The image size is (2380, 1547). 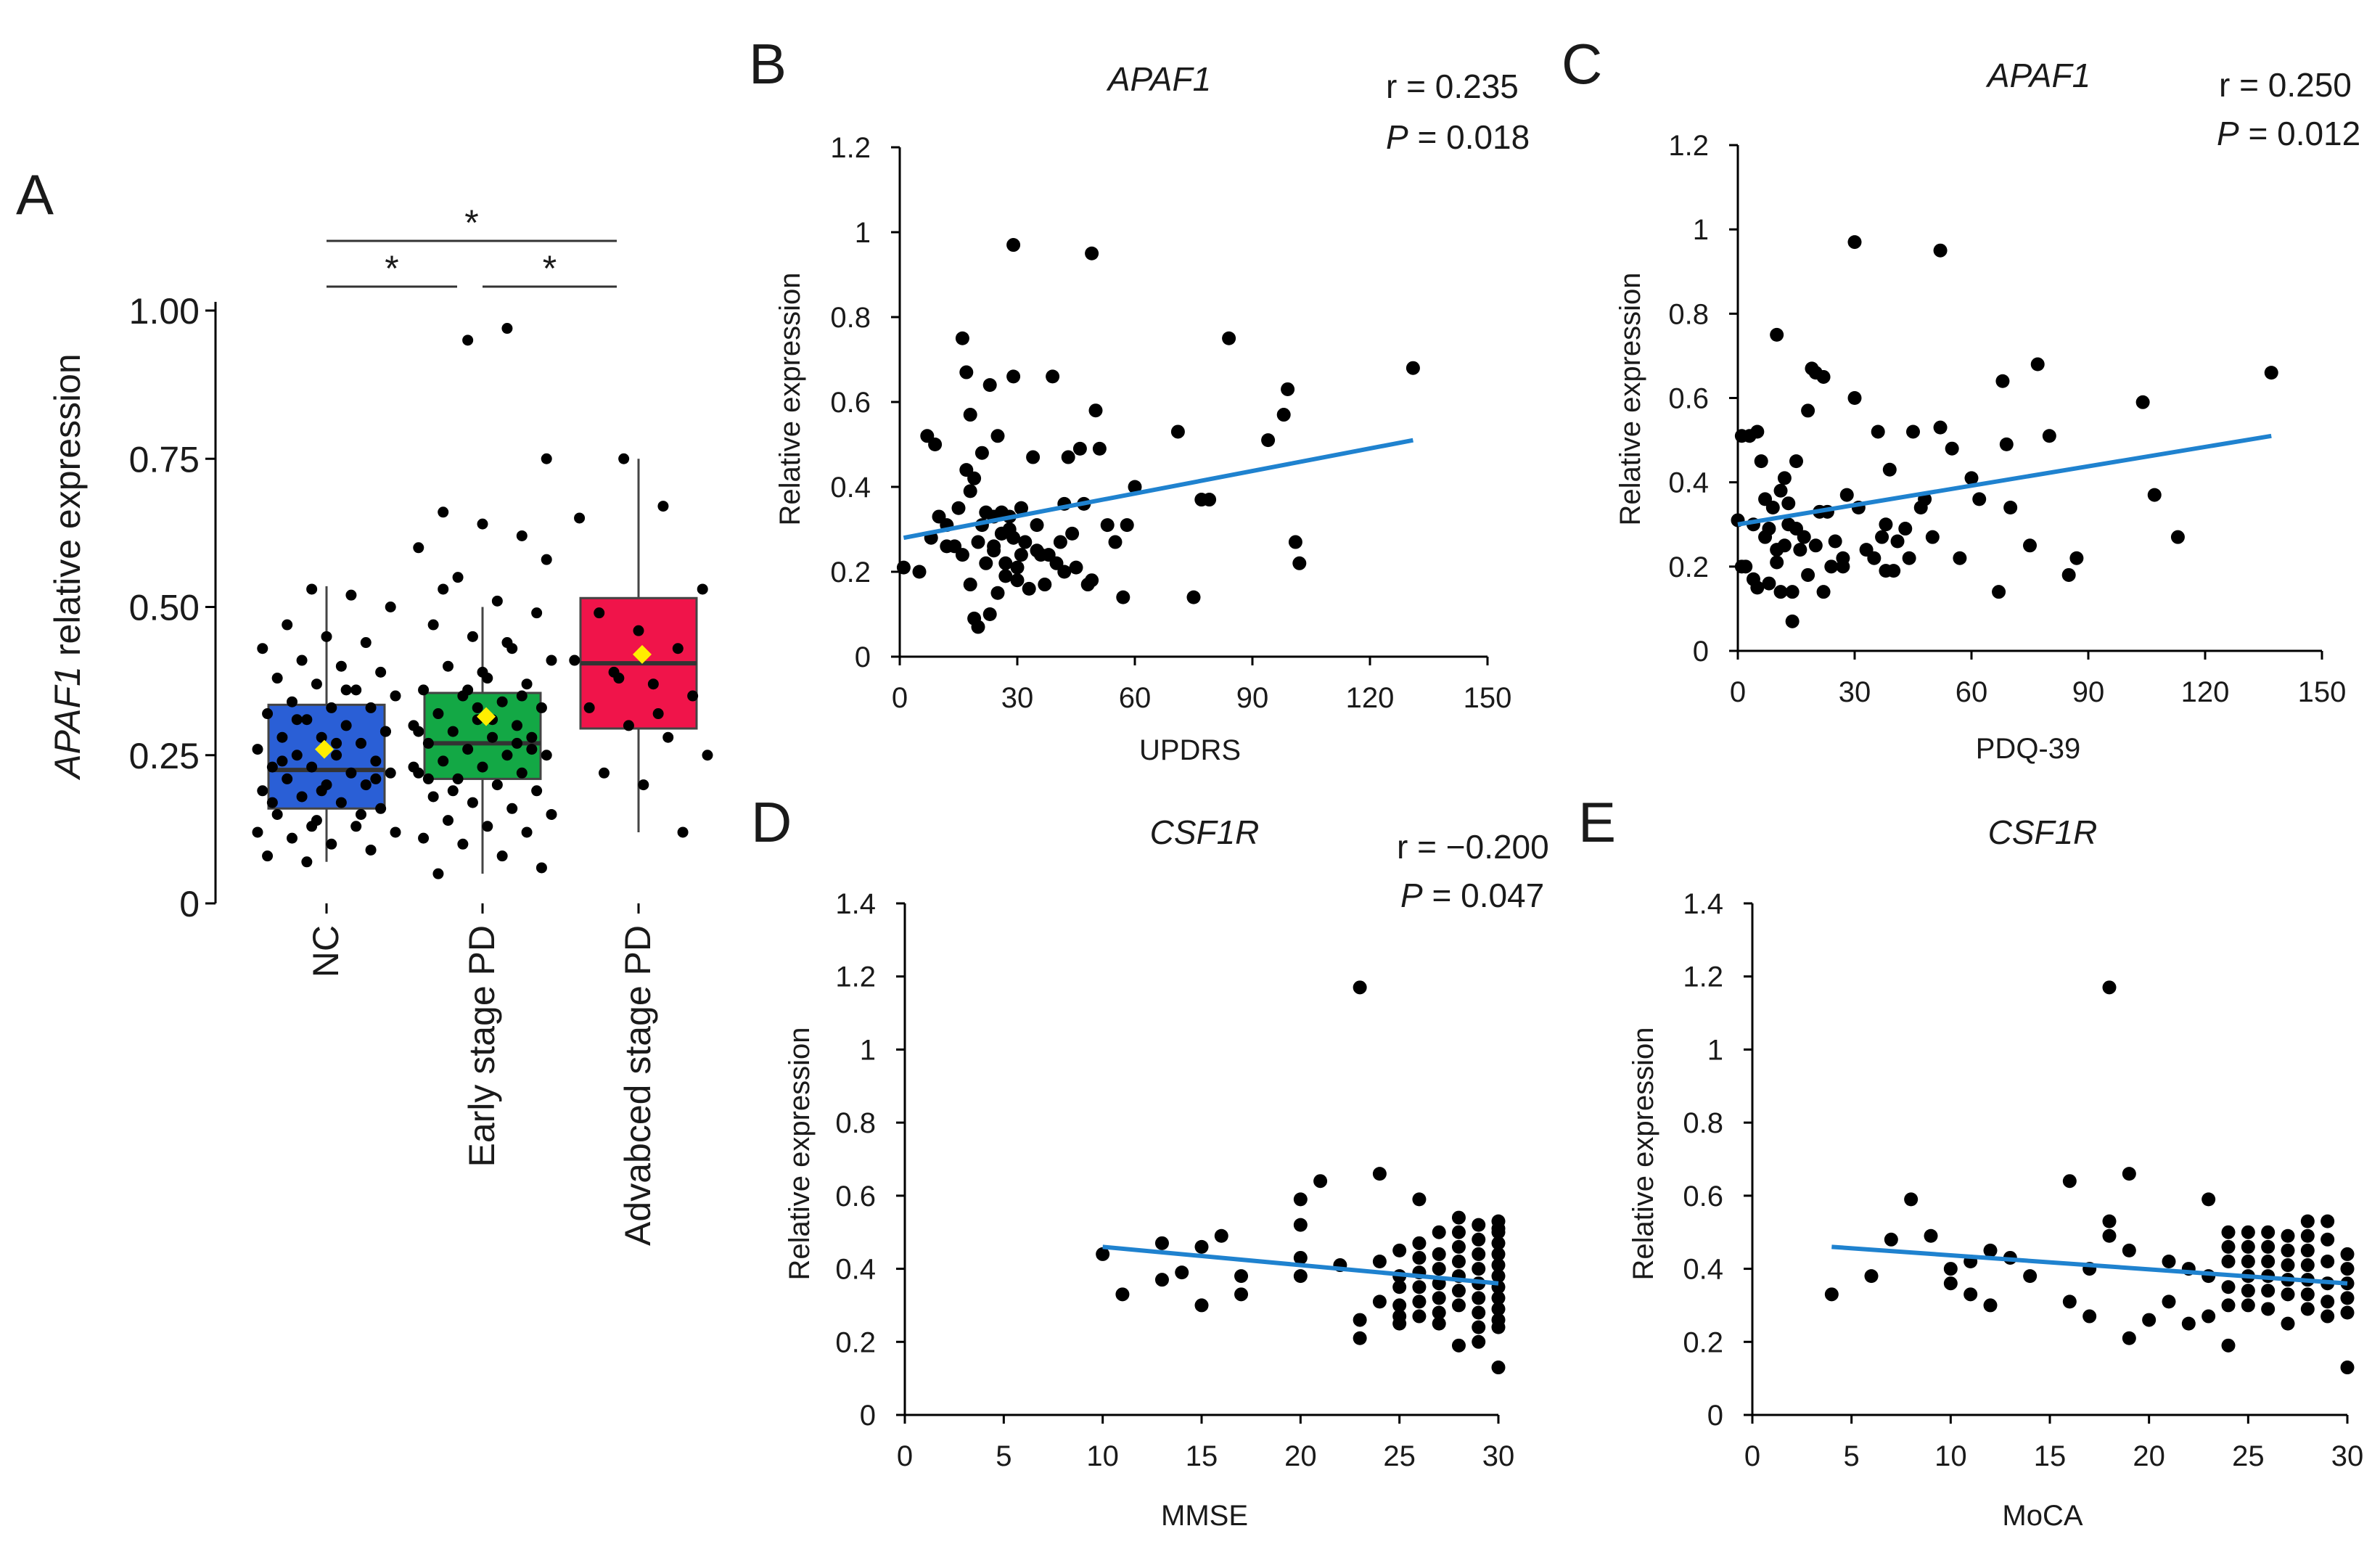 I want to click on panel-b-plot: 0 0.2 0.4 0.6 0.8 1 1.2 0 30 60 90 120 150, so click(x=1170, y=423).